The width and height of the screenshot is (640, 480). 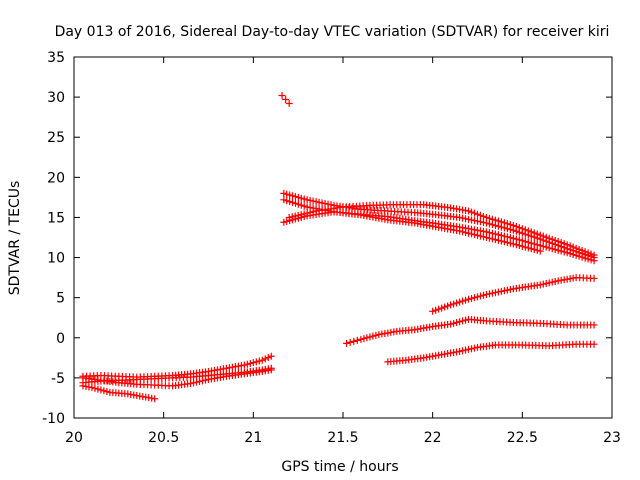 I want to click on x-tick-label: 21, so click(x=253, y=438).